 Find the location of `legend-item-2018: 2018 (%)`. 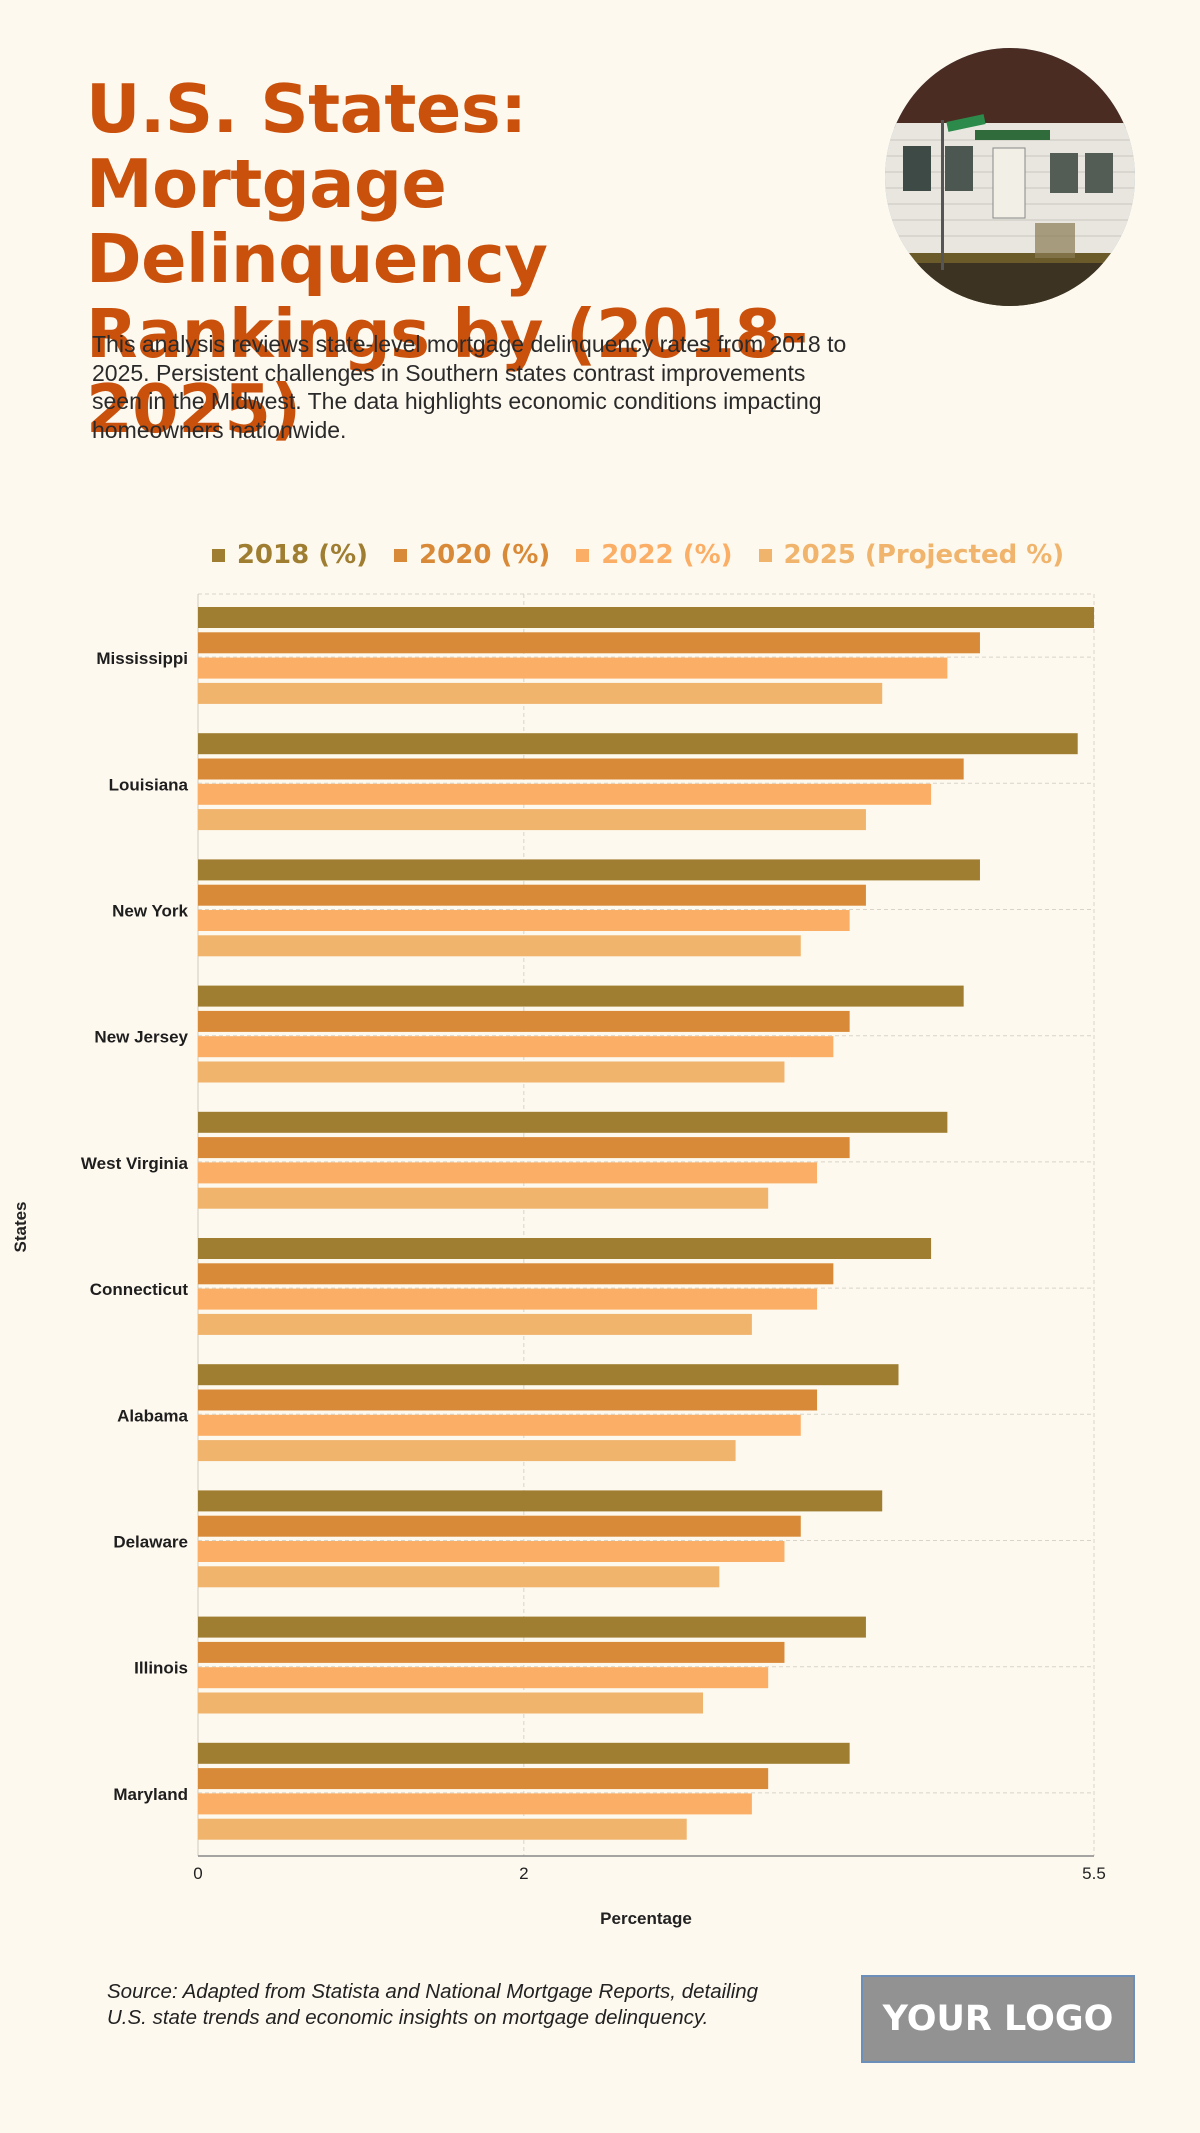

legend-item-2018: 2018 (%) is located at coordinates (290, 555).